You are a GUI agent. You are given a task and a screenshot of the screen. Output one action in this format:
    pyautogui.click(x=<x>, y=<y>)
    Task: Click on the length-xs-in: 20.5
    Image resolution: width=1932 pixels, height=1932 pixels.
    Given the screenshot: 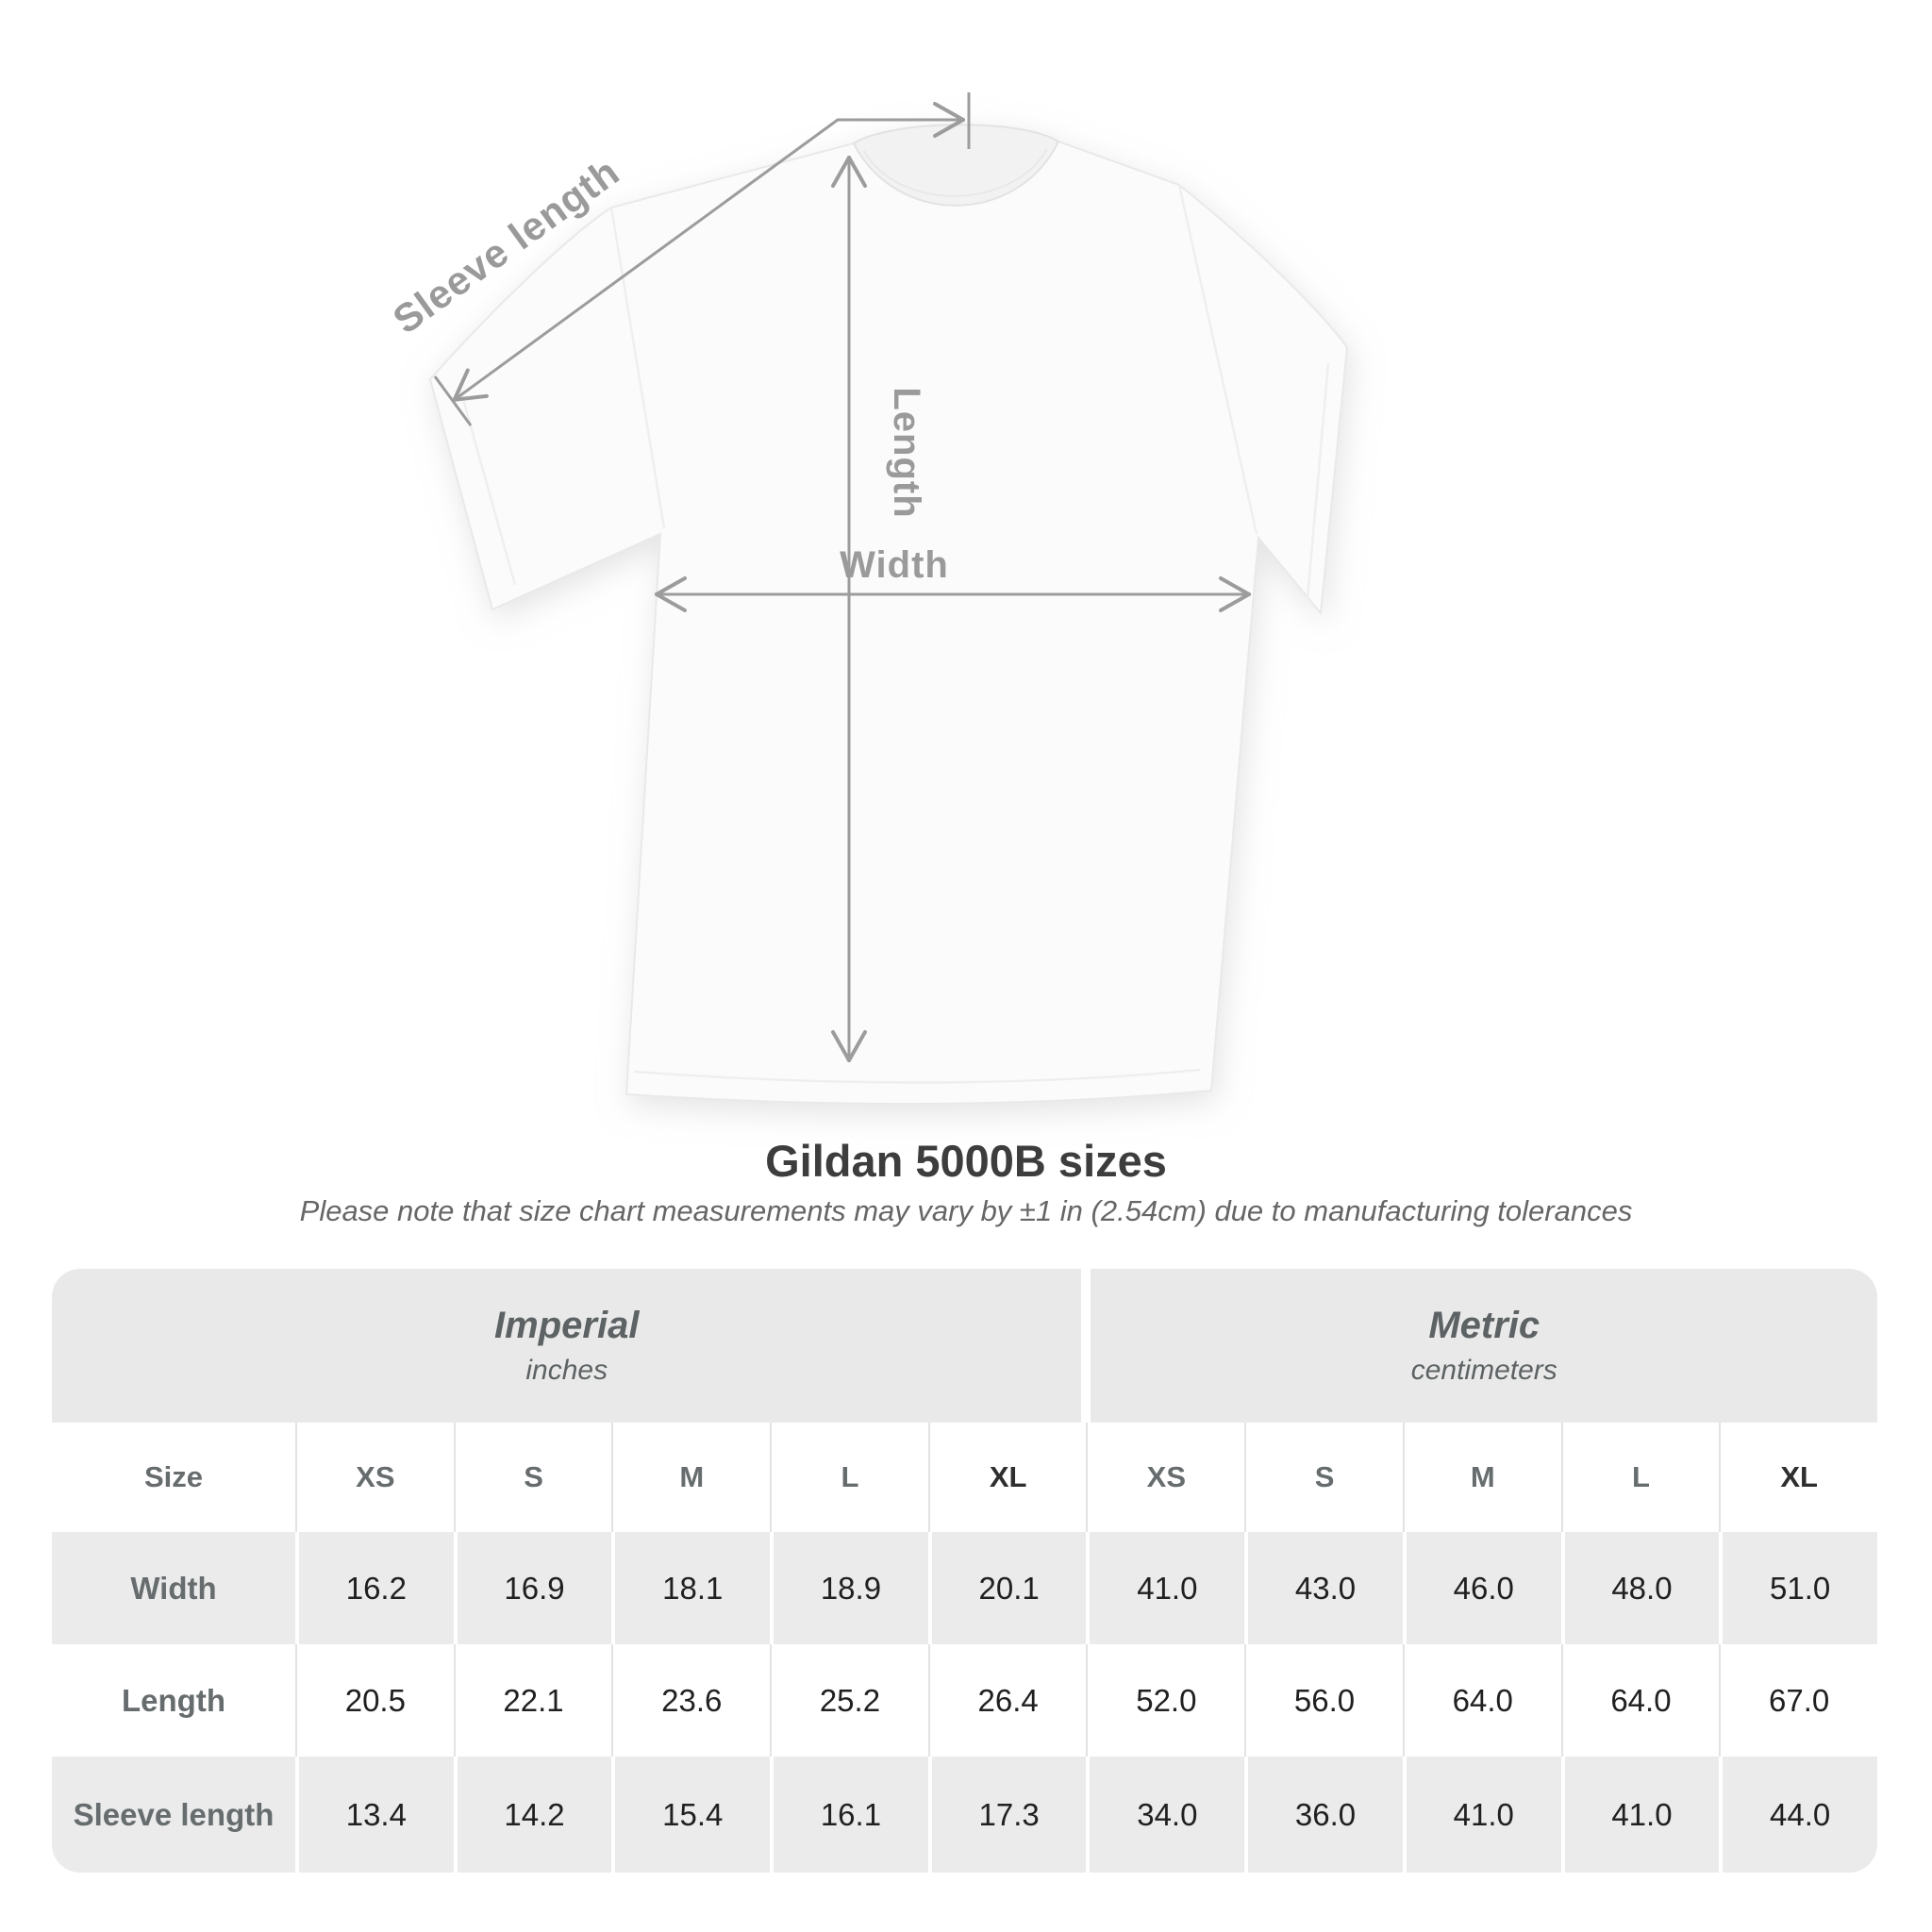 What is the action you would take?
    pyautogui.click(x=374, y=1701)
    